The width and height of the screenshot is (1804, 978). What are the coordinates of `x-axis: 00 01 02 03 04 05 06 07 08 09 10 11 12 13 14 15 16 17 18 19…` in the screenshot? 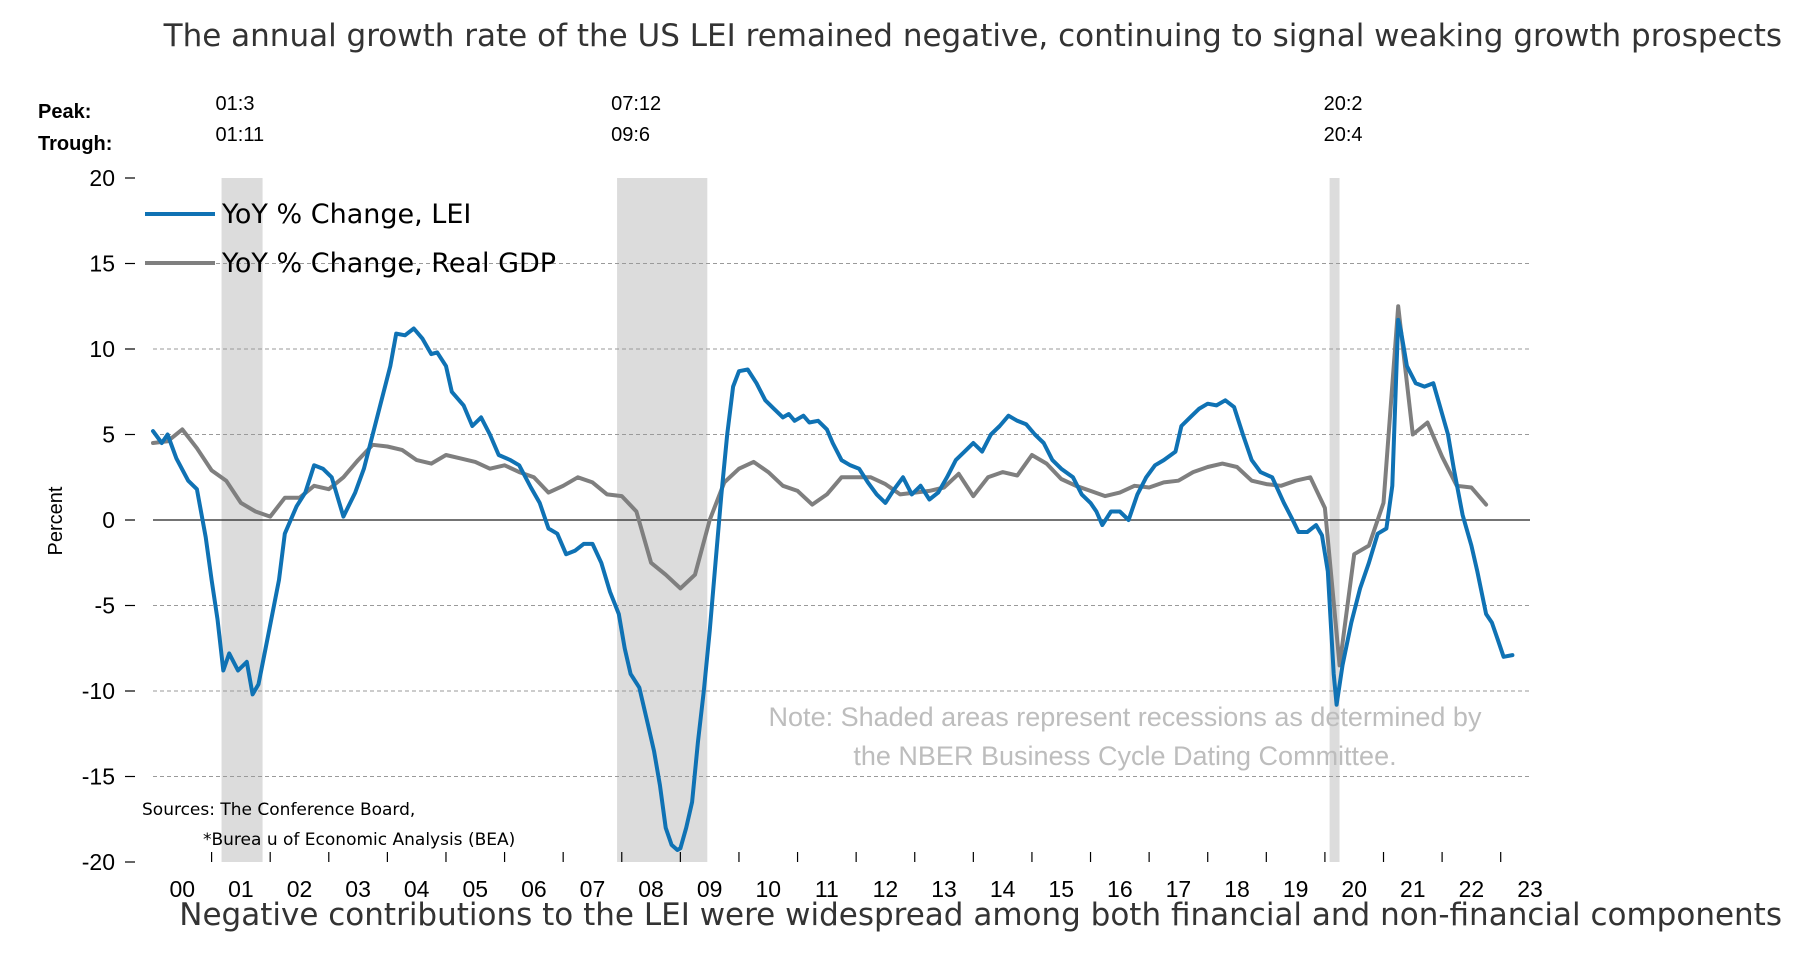 It's located at (856, 877).